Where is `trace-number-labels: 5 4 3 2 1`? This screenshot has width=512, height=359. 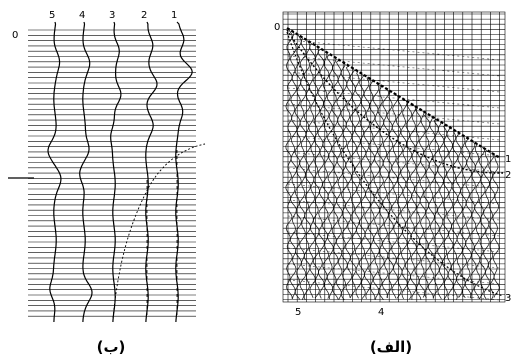
trace-number-labels: 5 4 3 2 1 is located at coordinates (113, 15).